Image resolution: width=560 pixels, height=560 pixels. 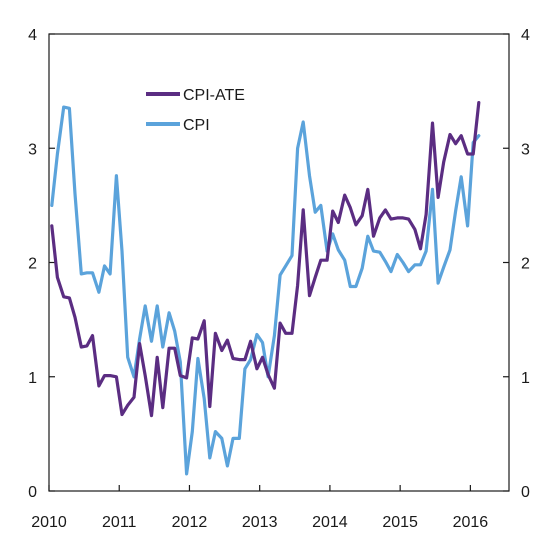 I want to click on x-tick-label: 2010, so click(x=49, y=522).